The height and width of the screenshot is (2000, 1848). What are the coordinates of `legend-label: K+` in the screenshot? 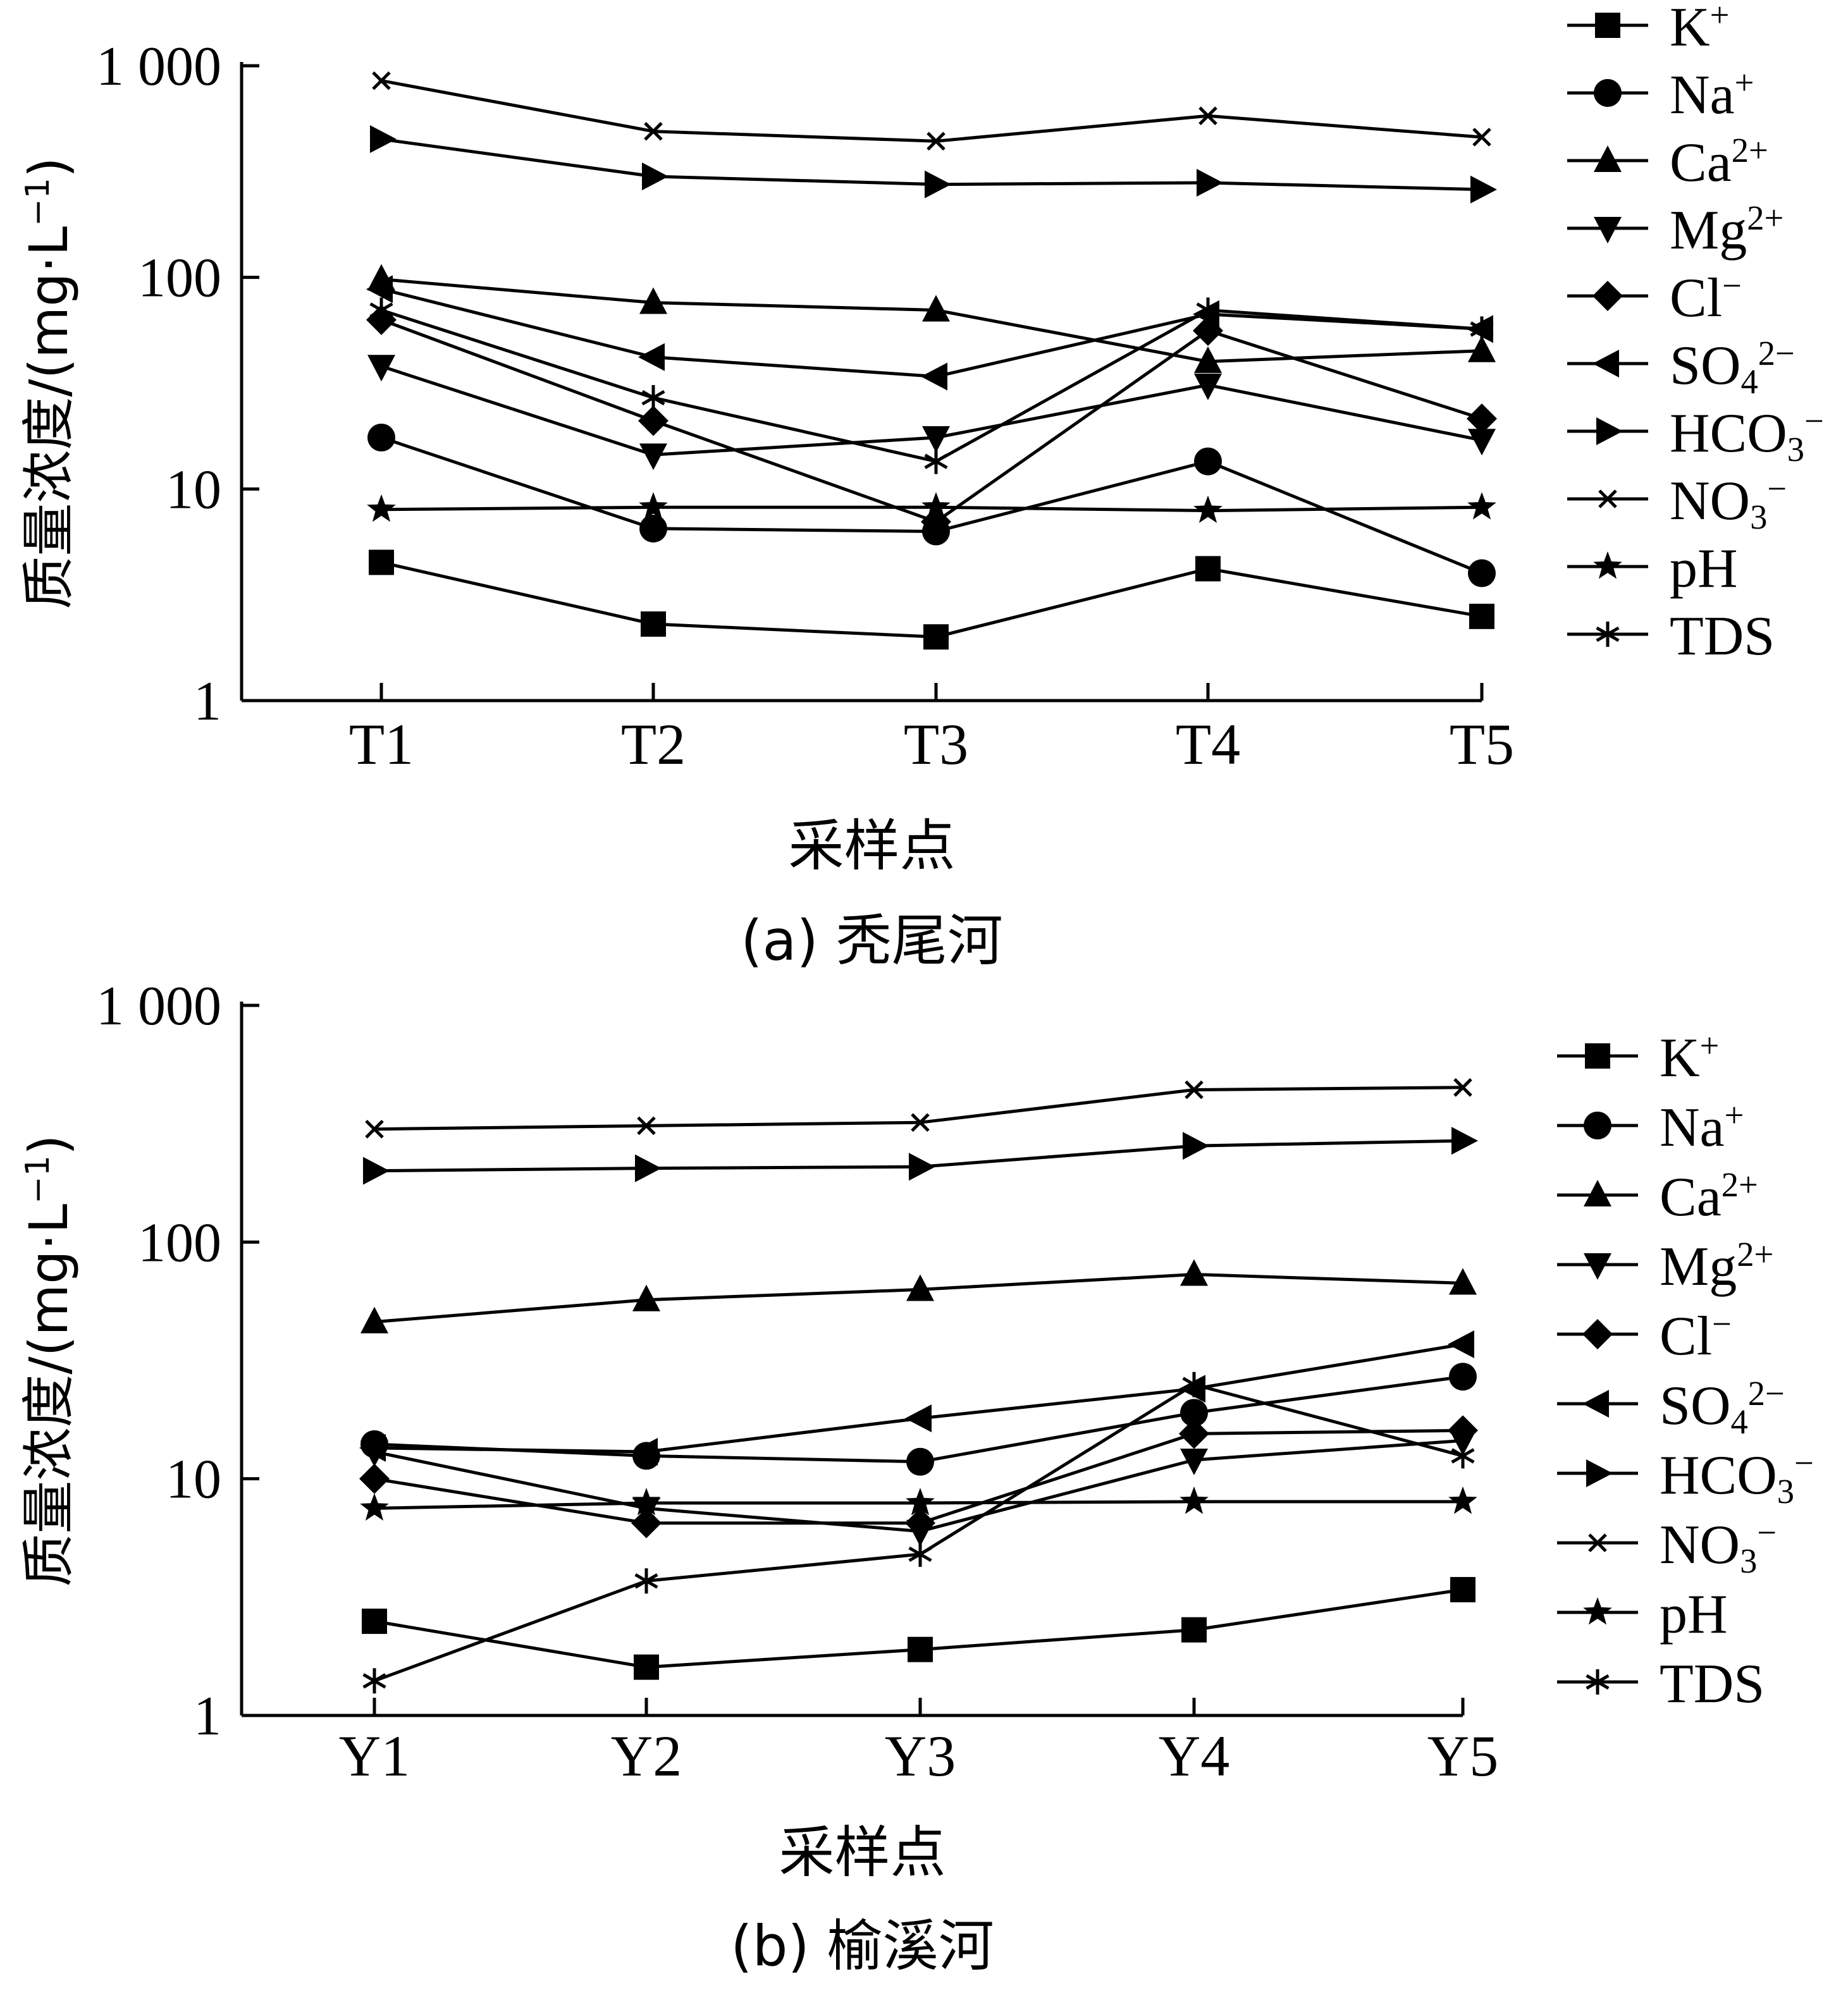 It's located at (1699, 29).